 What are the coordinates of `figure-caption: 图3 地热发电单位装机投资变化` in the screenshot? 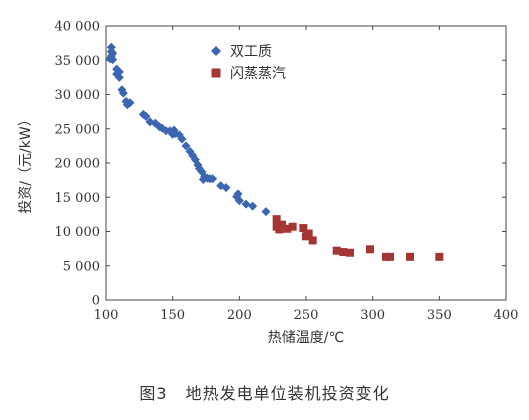 It's located at (264, 392).